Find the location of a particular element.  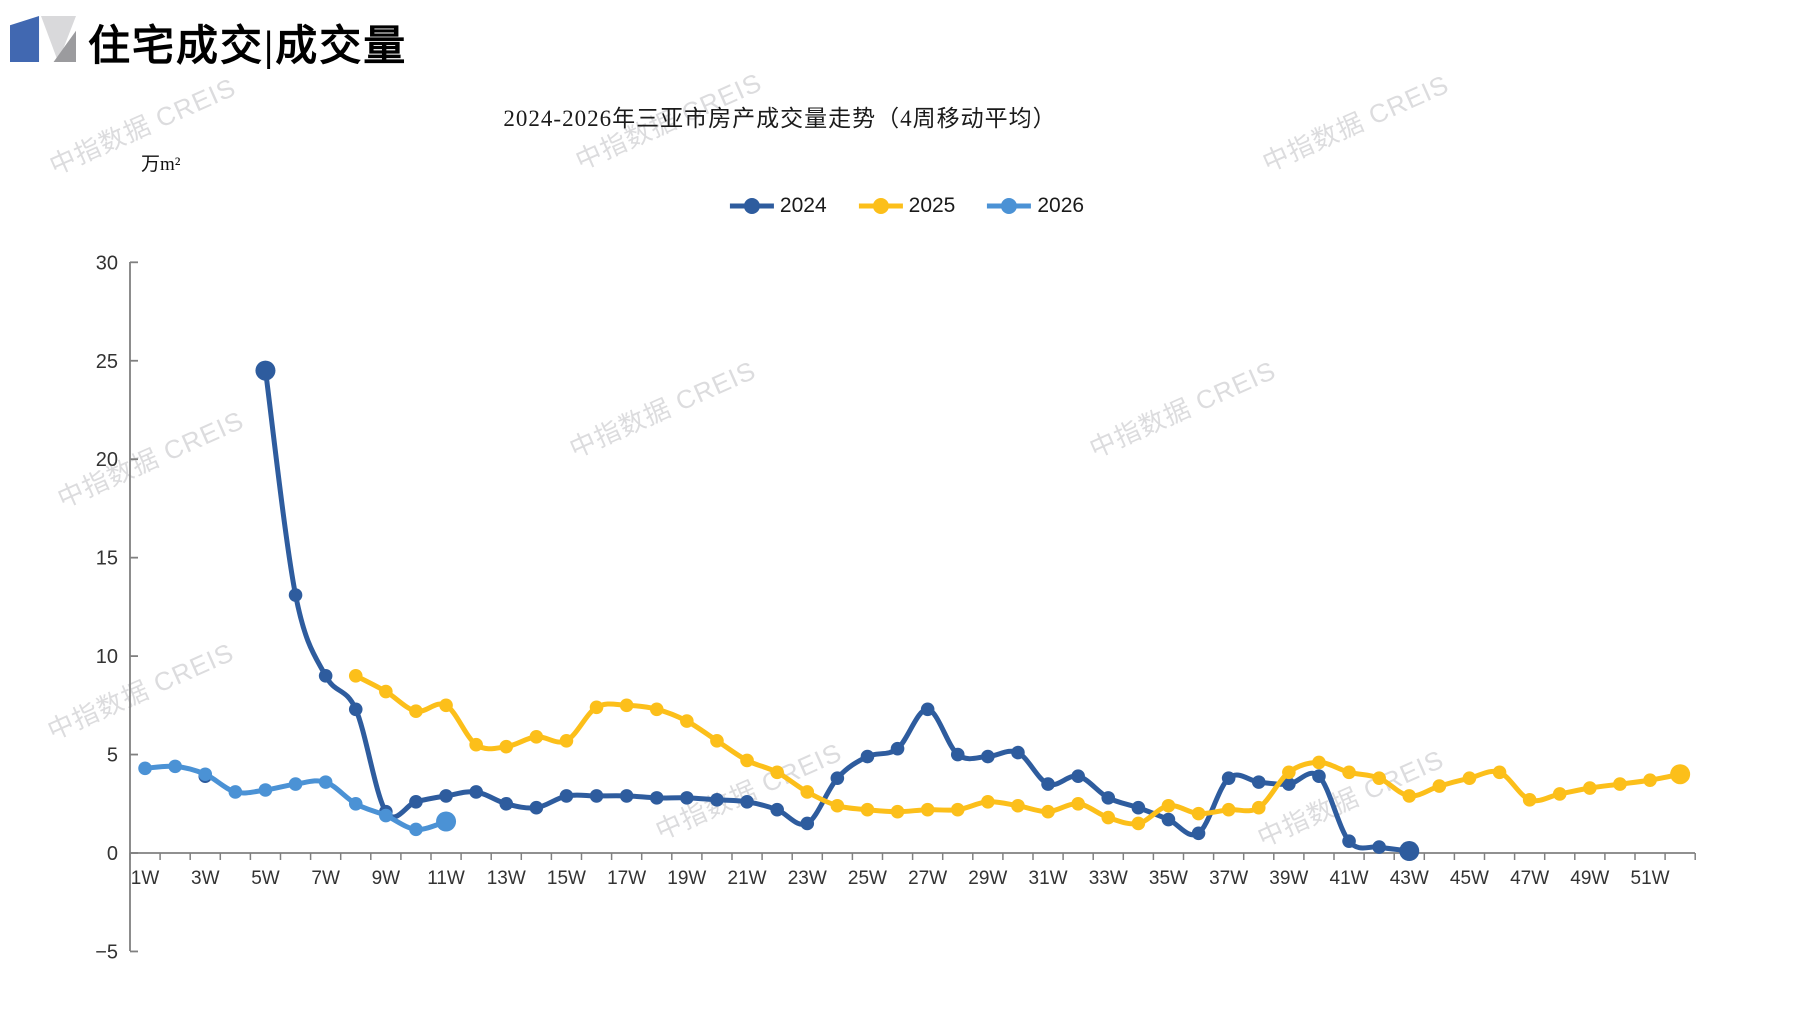

x-tick-label: 49W is located at coordinates (1589, 878).